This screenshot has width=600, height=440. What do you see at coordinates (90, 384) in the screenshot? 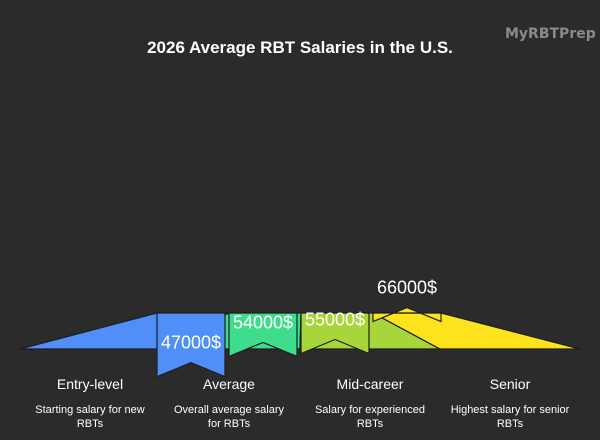
I see `category-label-1: Entry-level` at bounding box center [90, 384].